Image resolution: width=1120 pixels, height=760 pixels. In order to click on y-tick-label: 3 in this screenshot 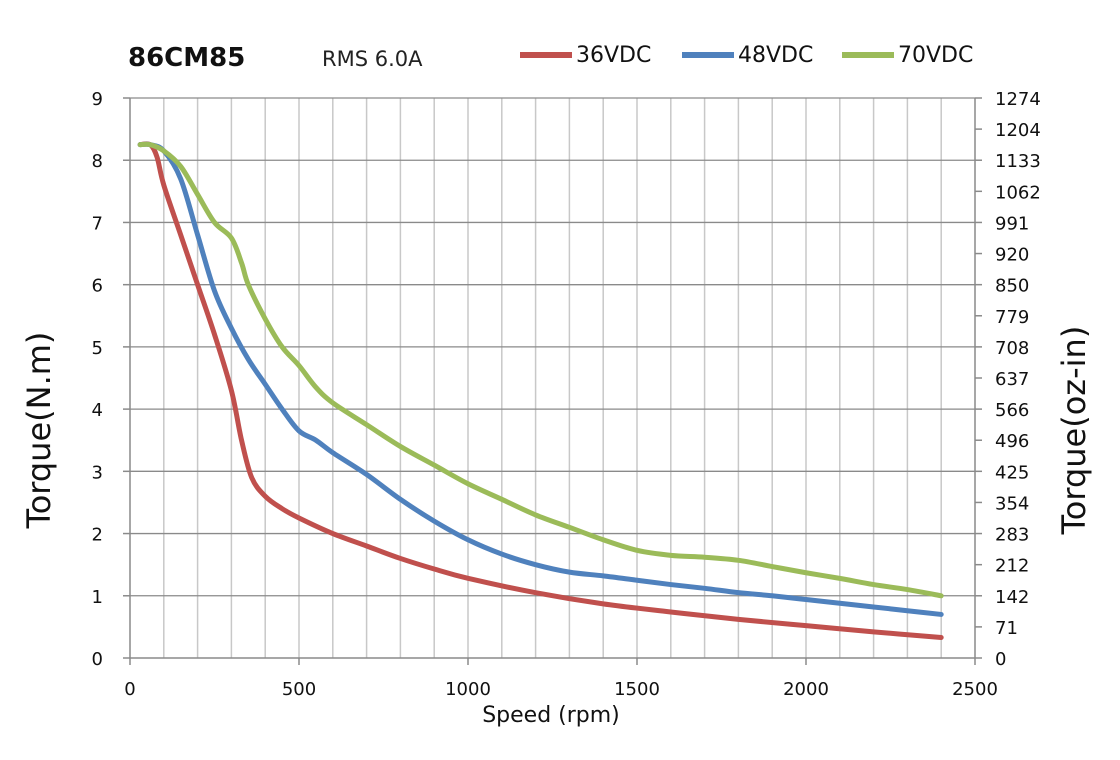, I will do `click(97, 472)`.